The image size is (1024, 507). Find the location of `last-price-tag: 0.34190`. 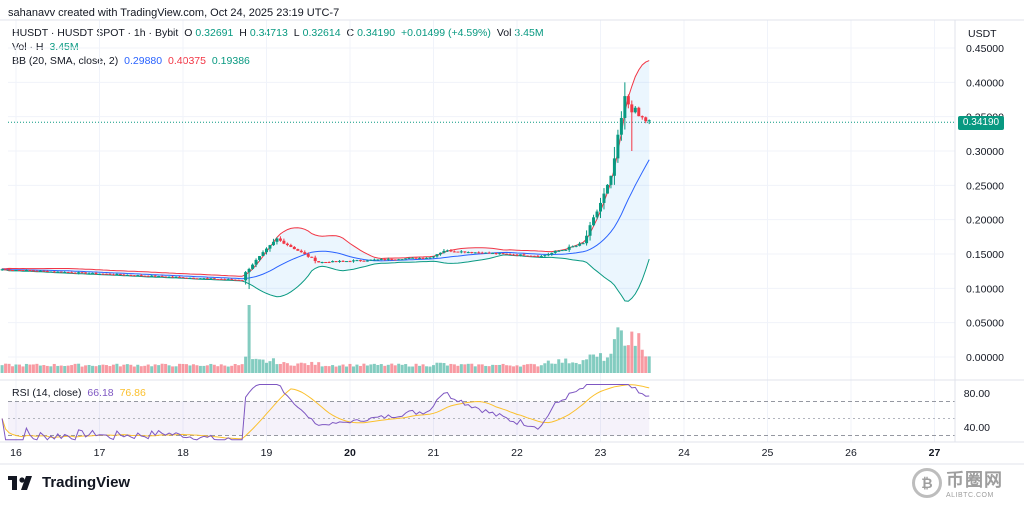

last-price-tag: 0.34190 is located at coordinates (981, 123).